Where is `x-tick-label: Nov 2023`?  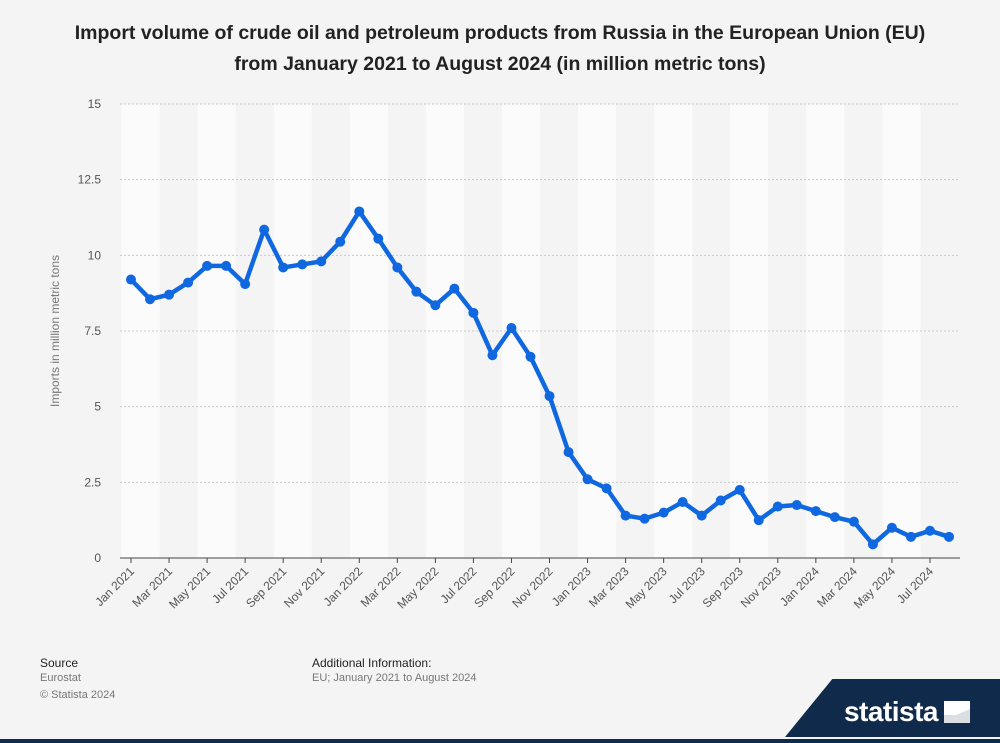 x-tick-label: Nov 2023 is located at coordinates (761, 587).